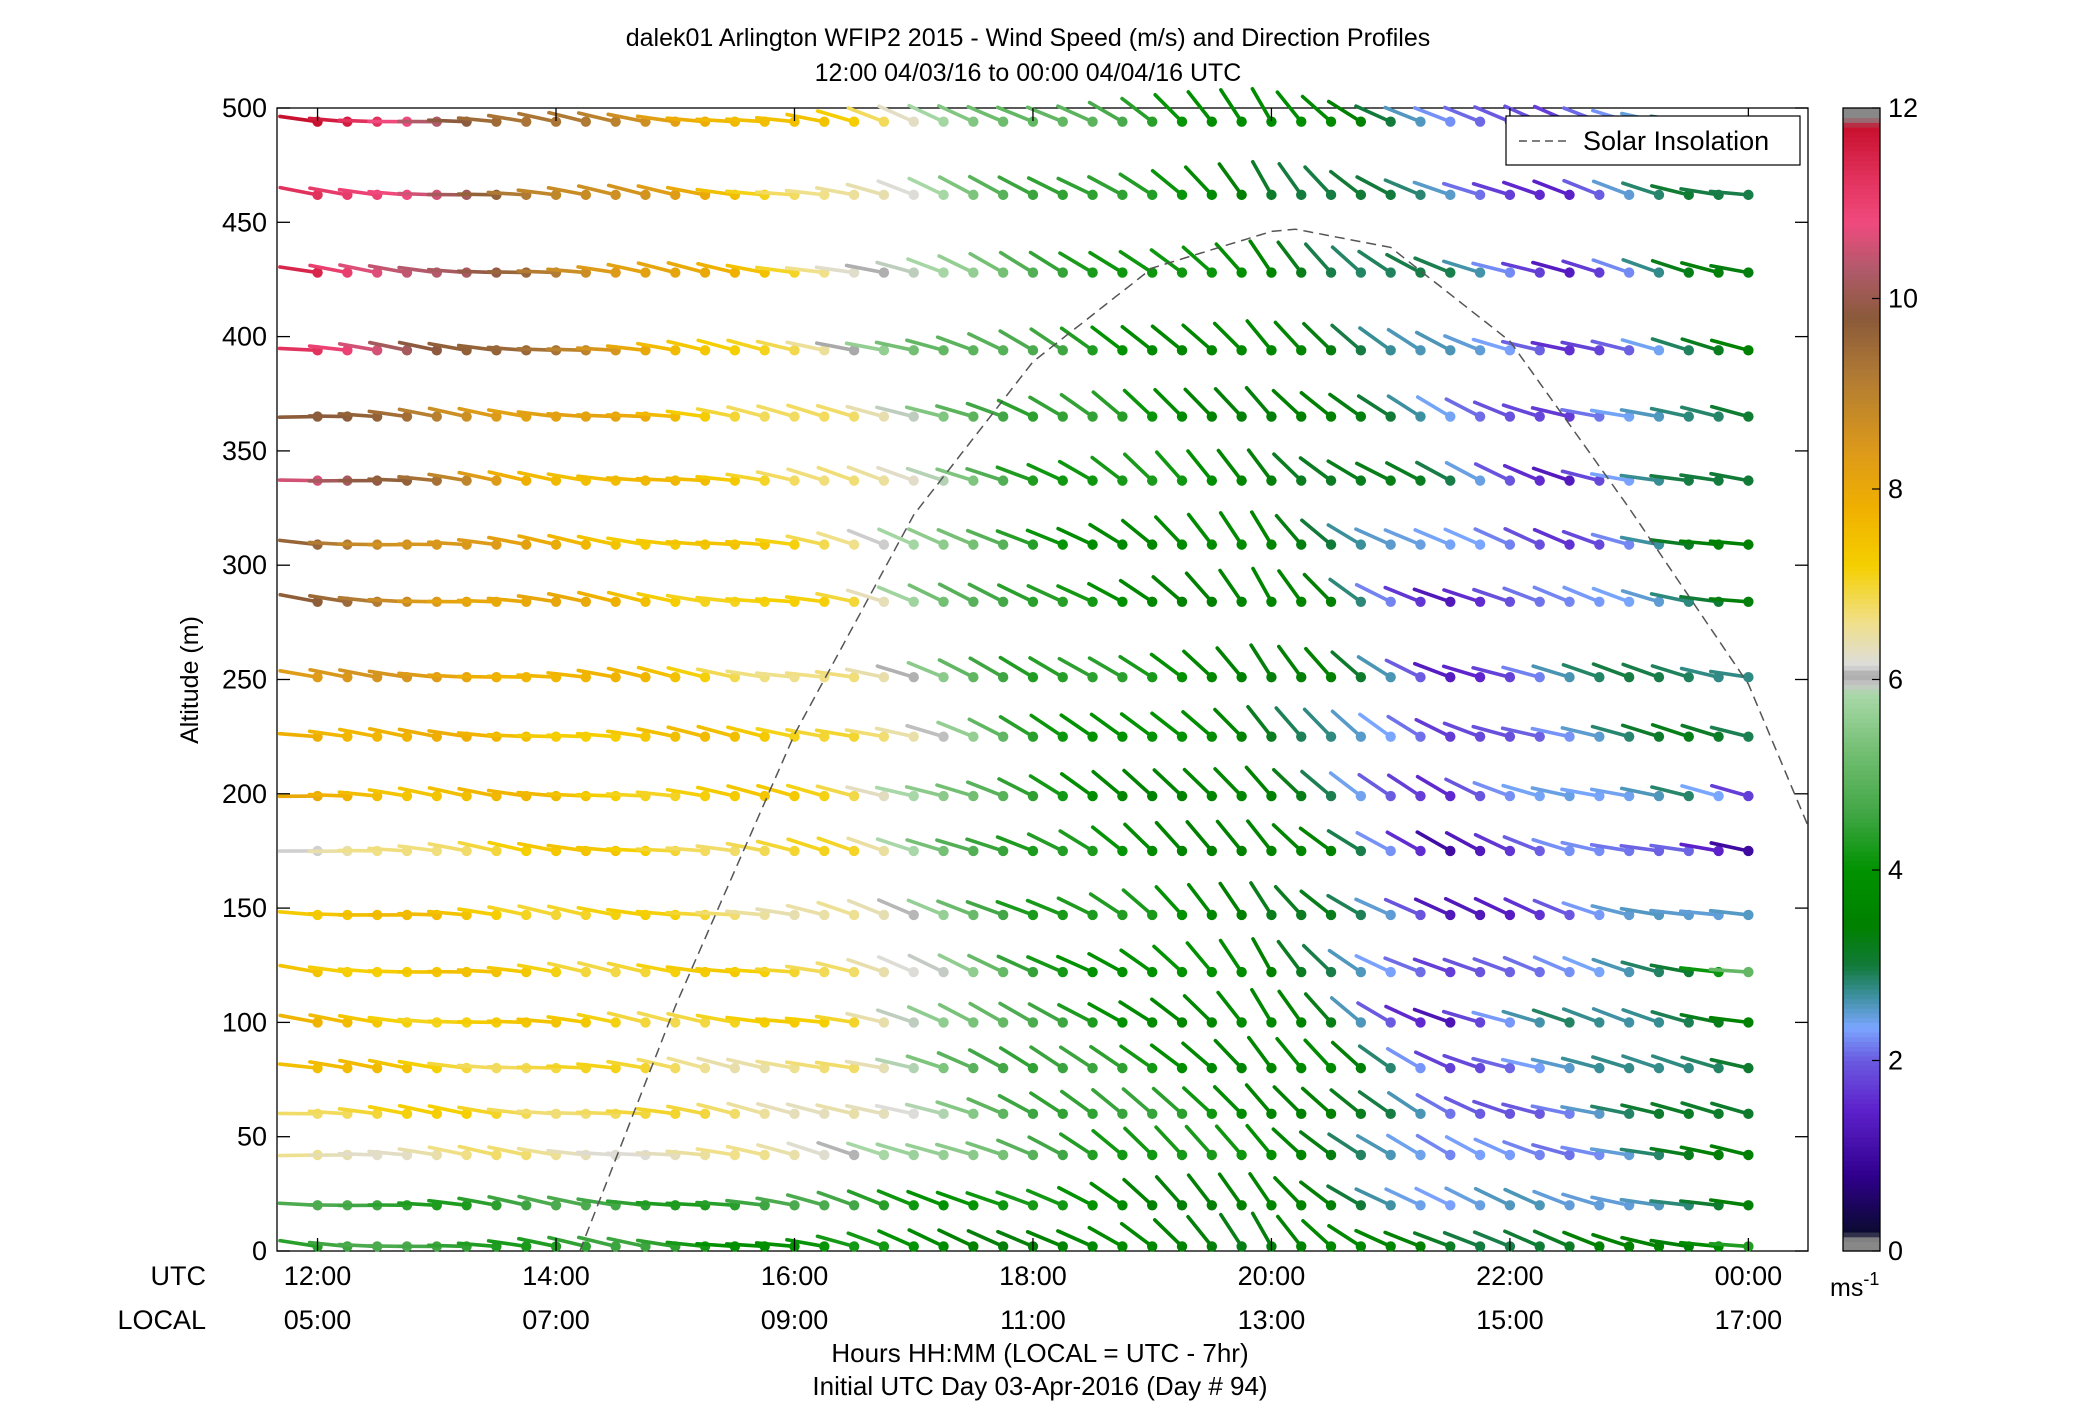  What do you see at coordinates (244, 108) in the screenshot?
I see `y-tick-label: 500` at bounding box center [244, 108].